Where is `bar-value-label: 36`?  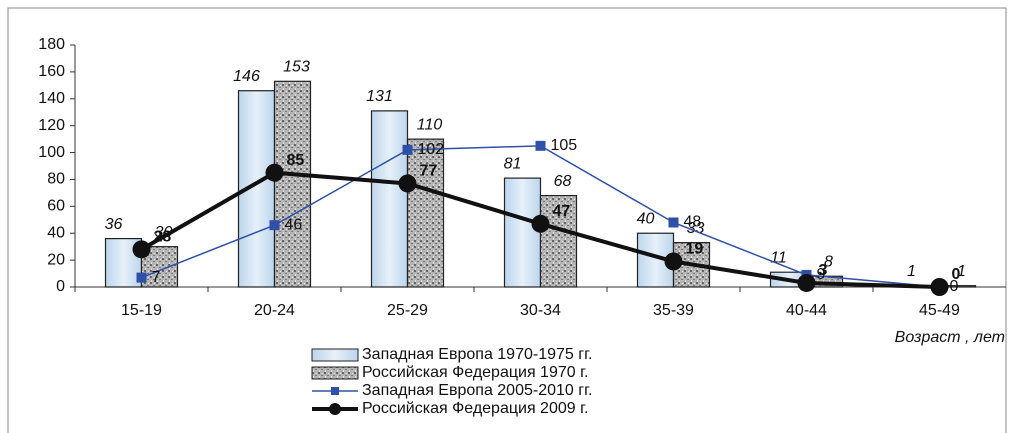
bar-value-label: 36 is located at coordinates (114, 224).